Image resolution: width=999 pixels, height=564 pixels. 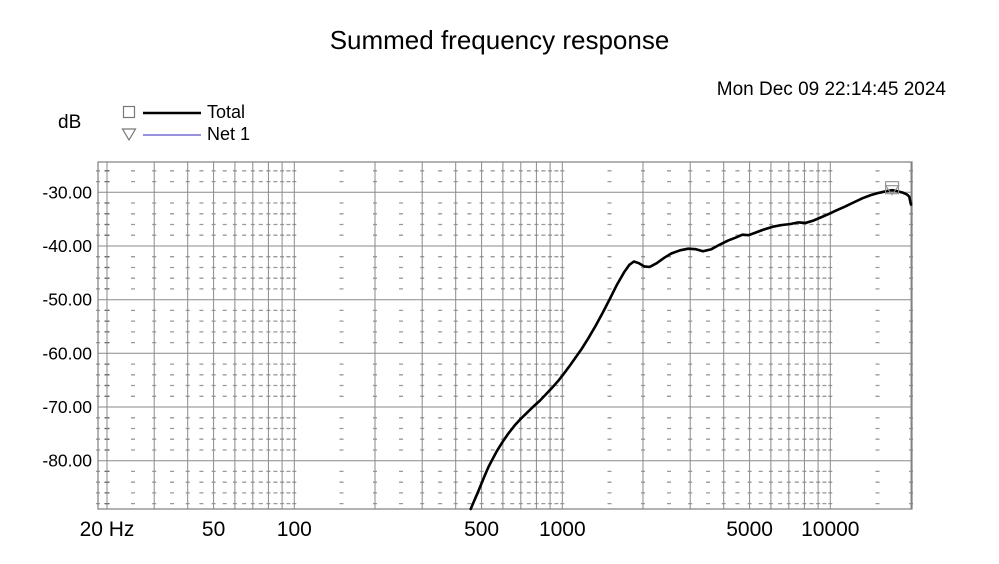 What do you see at coordinates (226, 112) in the screenshot?
I see `legend-total-label: Total` at bounding box center [226, 112].